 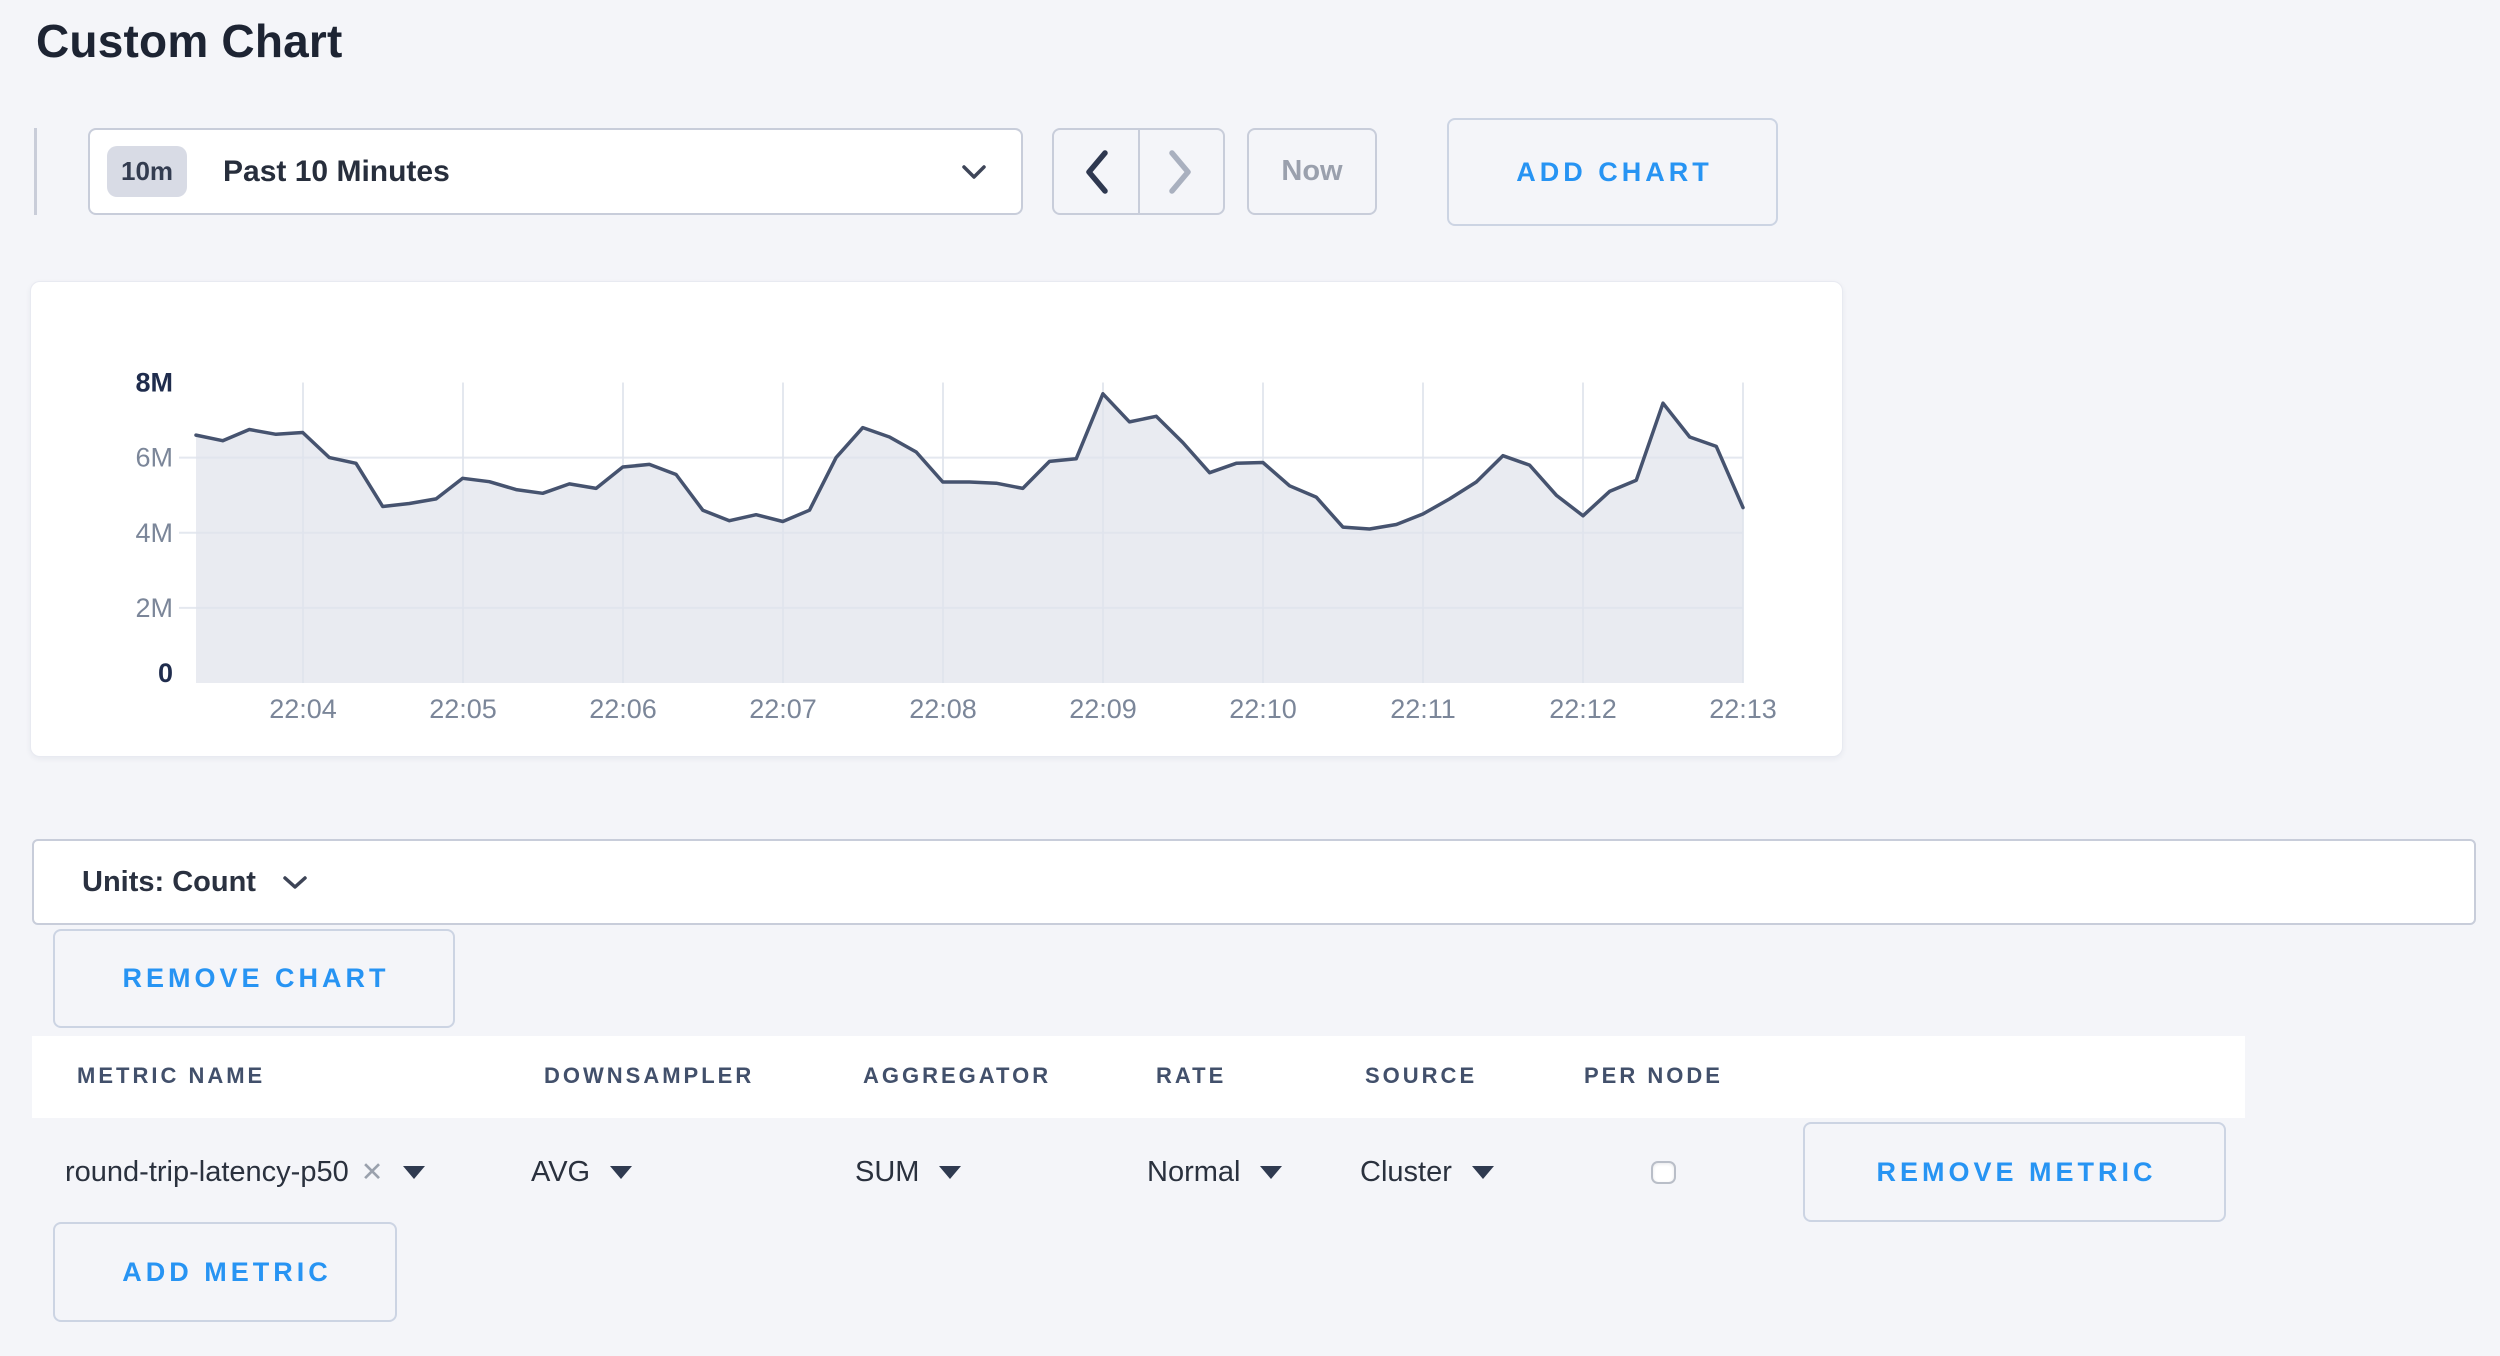 I want to click on svg-text: 22:13, so click(x=1743, y=709).